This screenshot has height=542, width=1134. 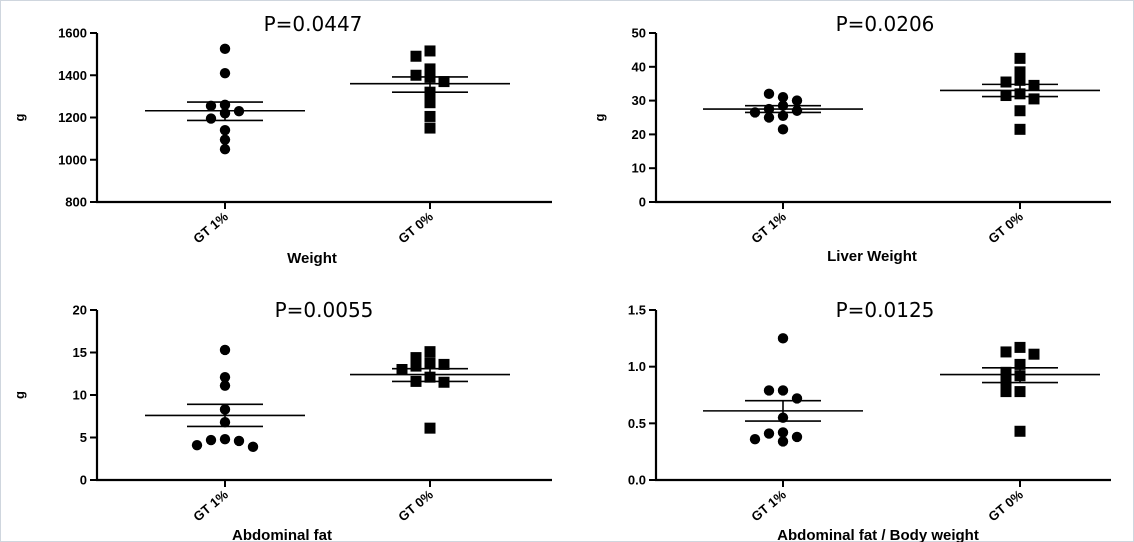 What do you see at coordinates (637, 423) in the screenshot?
I see `y-tick-label: 0.5` at bounding box center [637, 423].